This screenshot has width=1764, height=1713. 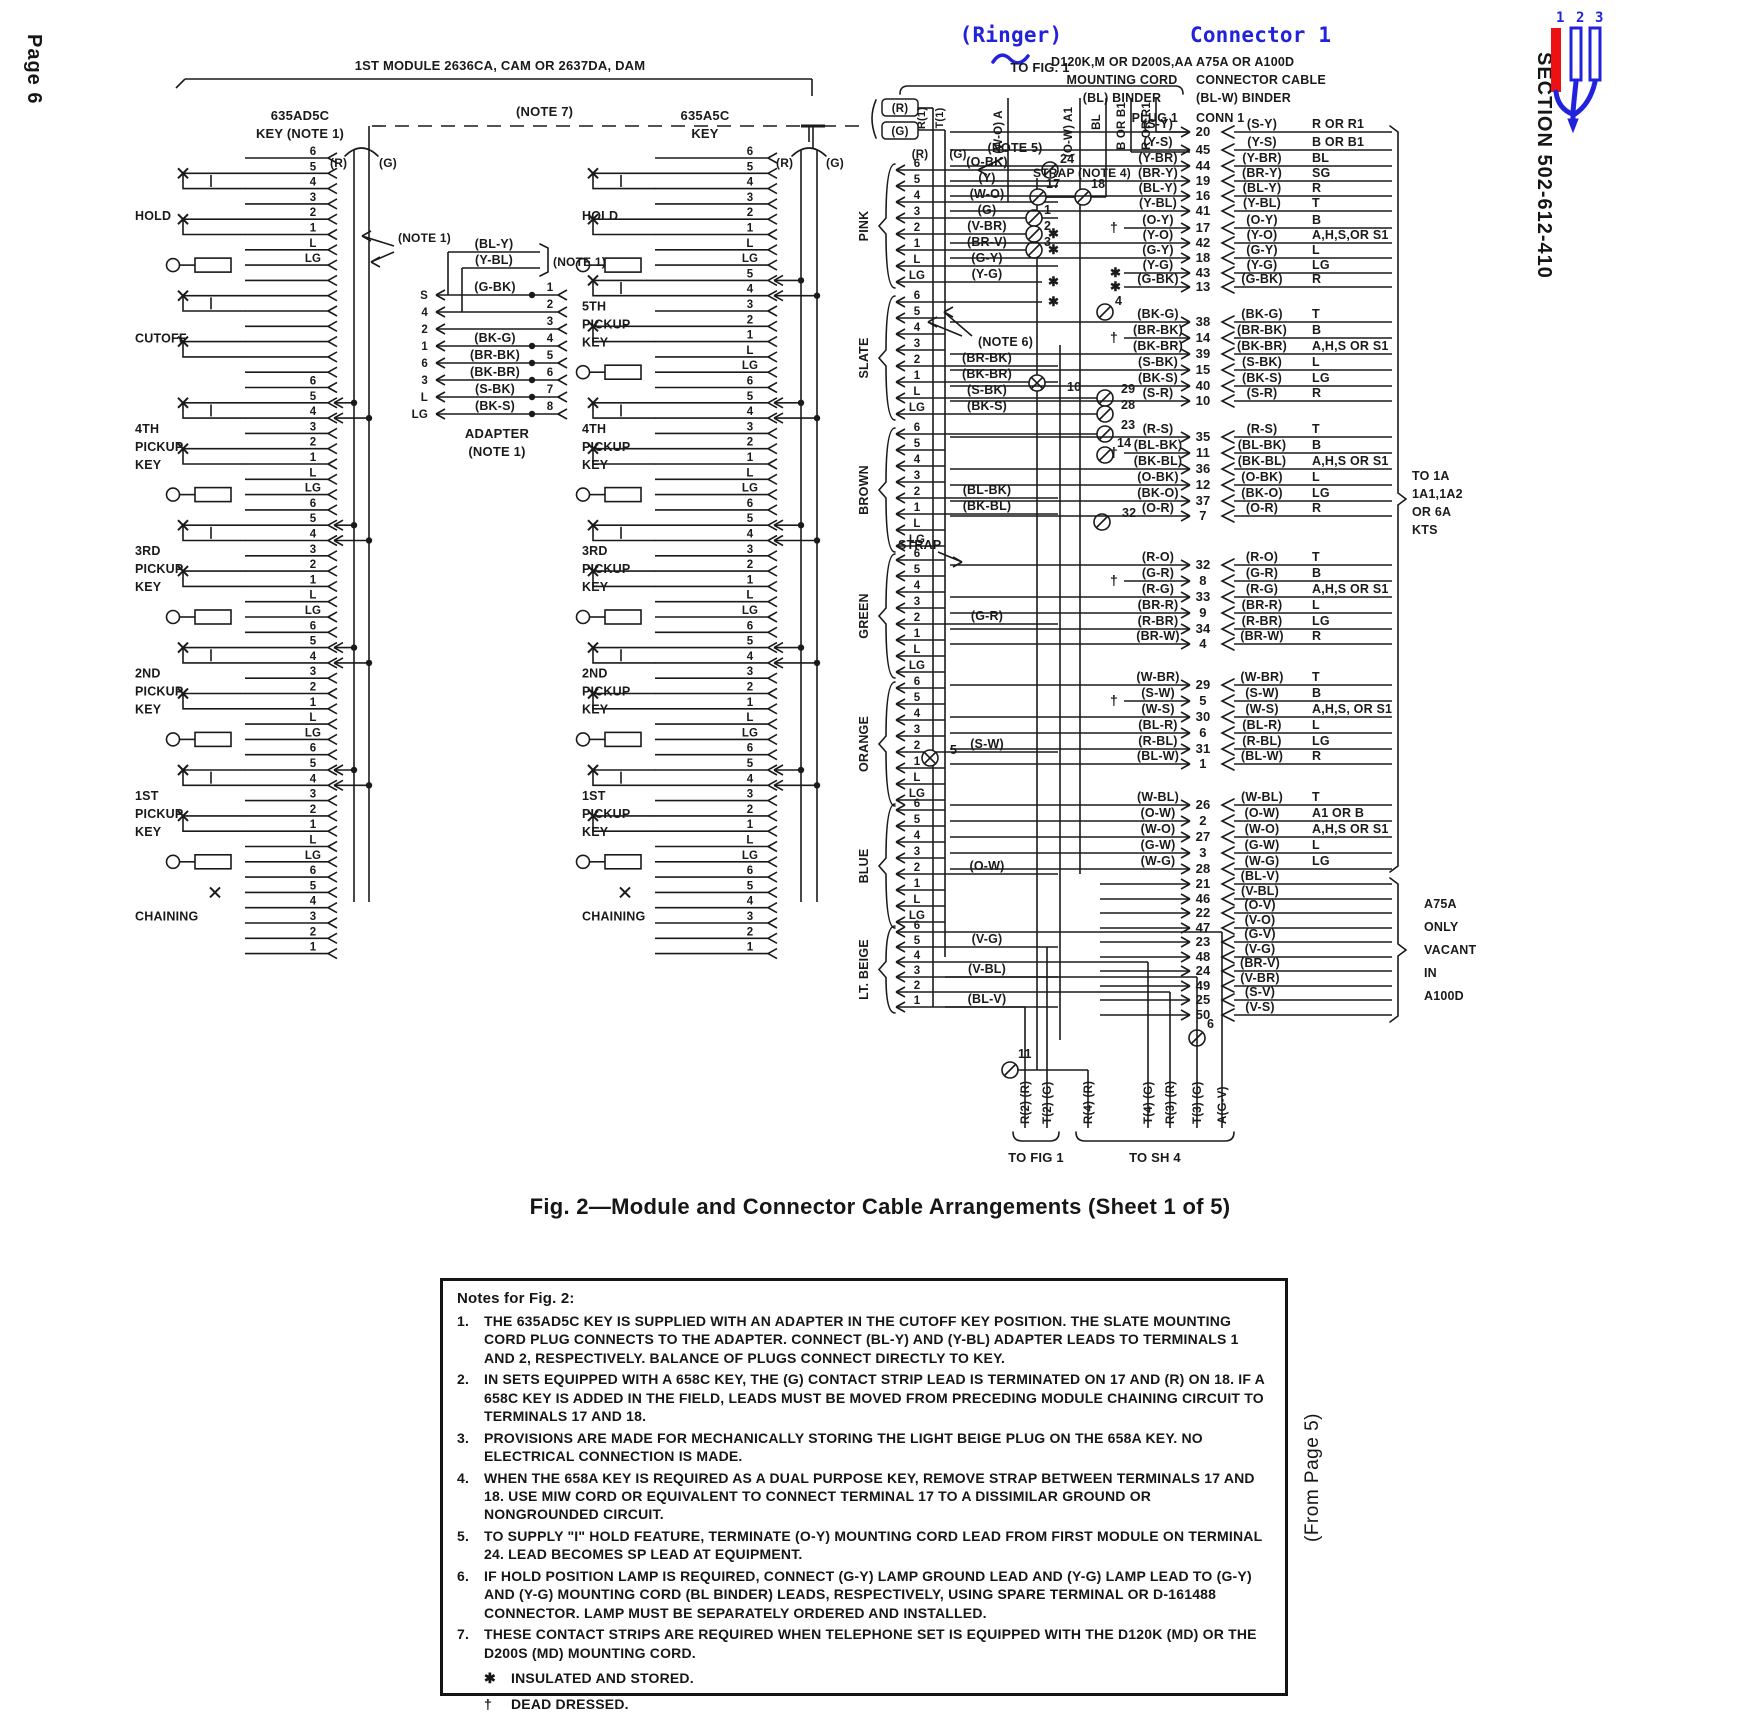 What do you see at coordinates (1262, 557) in the screenshot?
I see `conn1-wire: (R-O)` at bounding box center [1262, 557].